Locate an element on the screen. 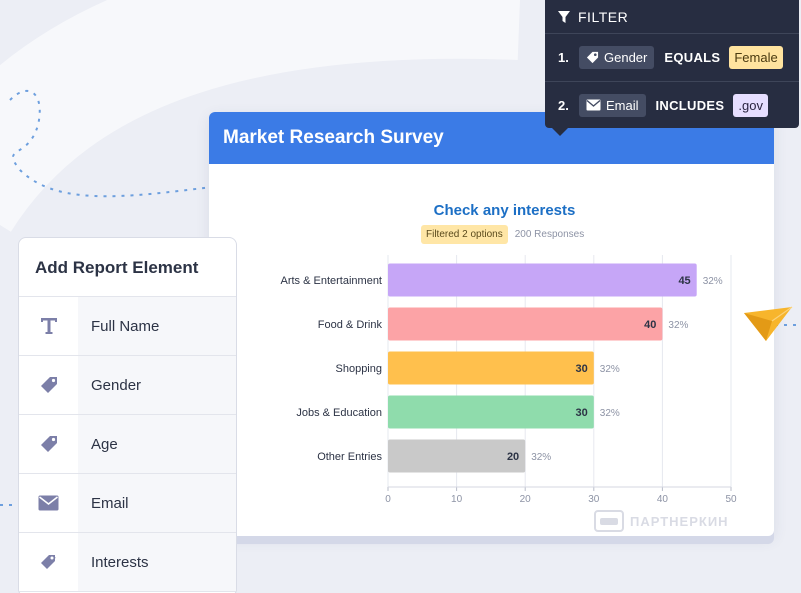 The width and height of the screenshot is (801, 593). report-element-label: Age is located at coordinates (157, 444).